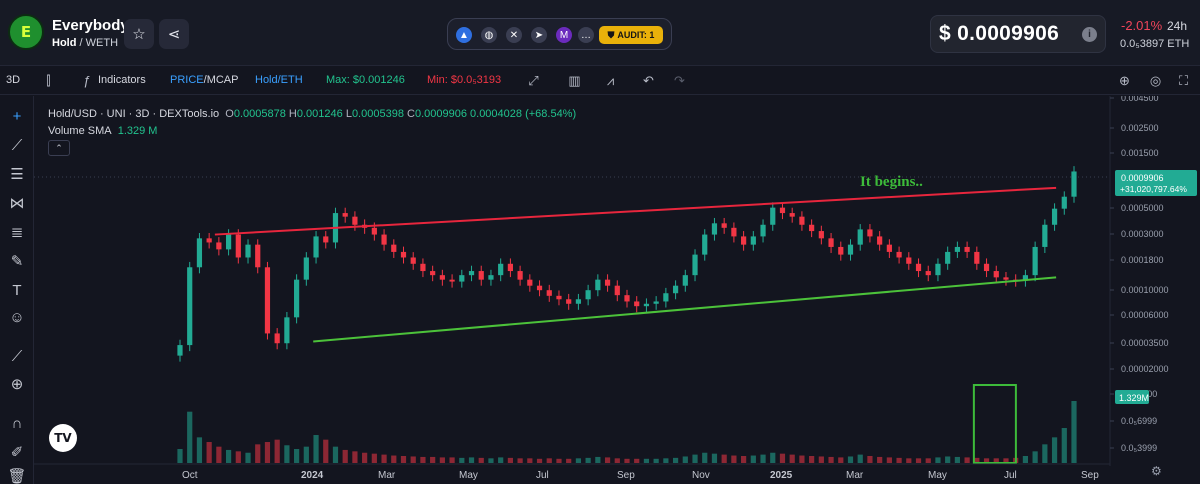 This screenshot has height=484, width=1200. What do you see at coordinates (1139, 421) in the screenshot?
I see `y-tick-label: 0.0₅6999` at bounding box center [1139, 421].